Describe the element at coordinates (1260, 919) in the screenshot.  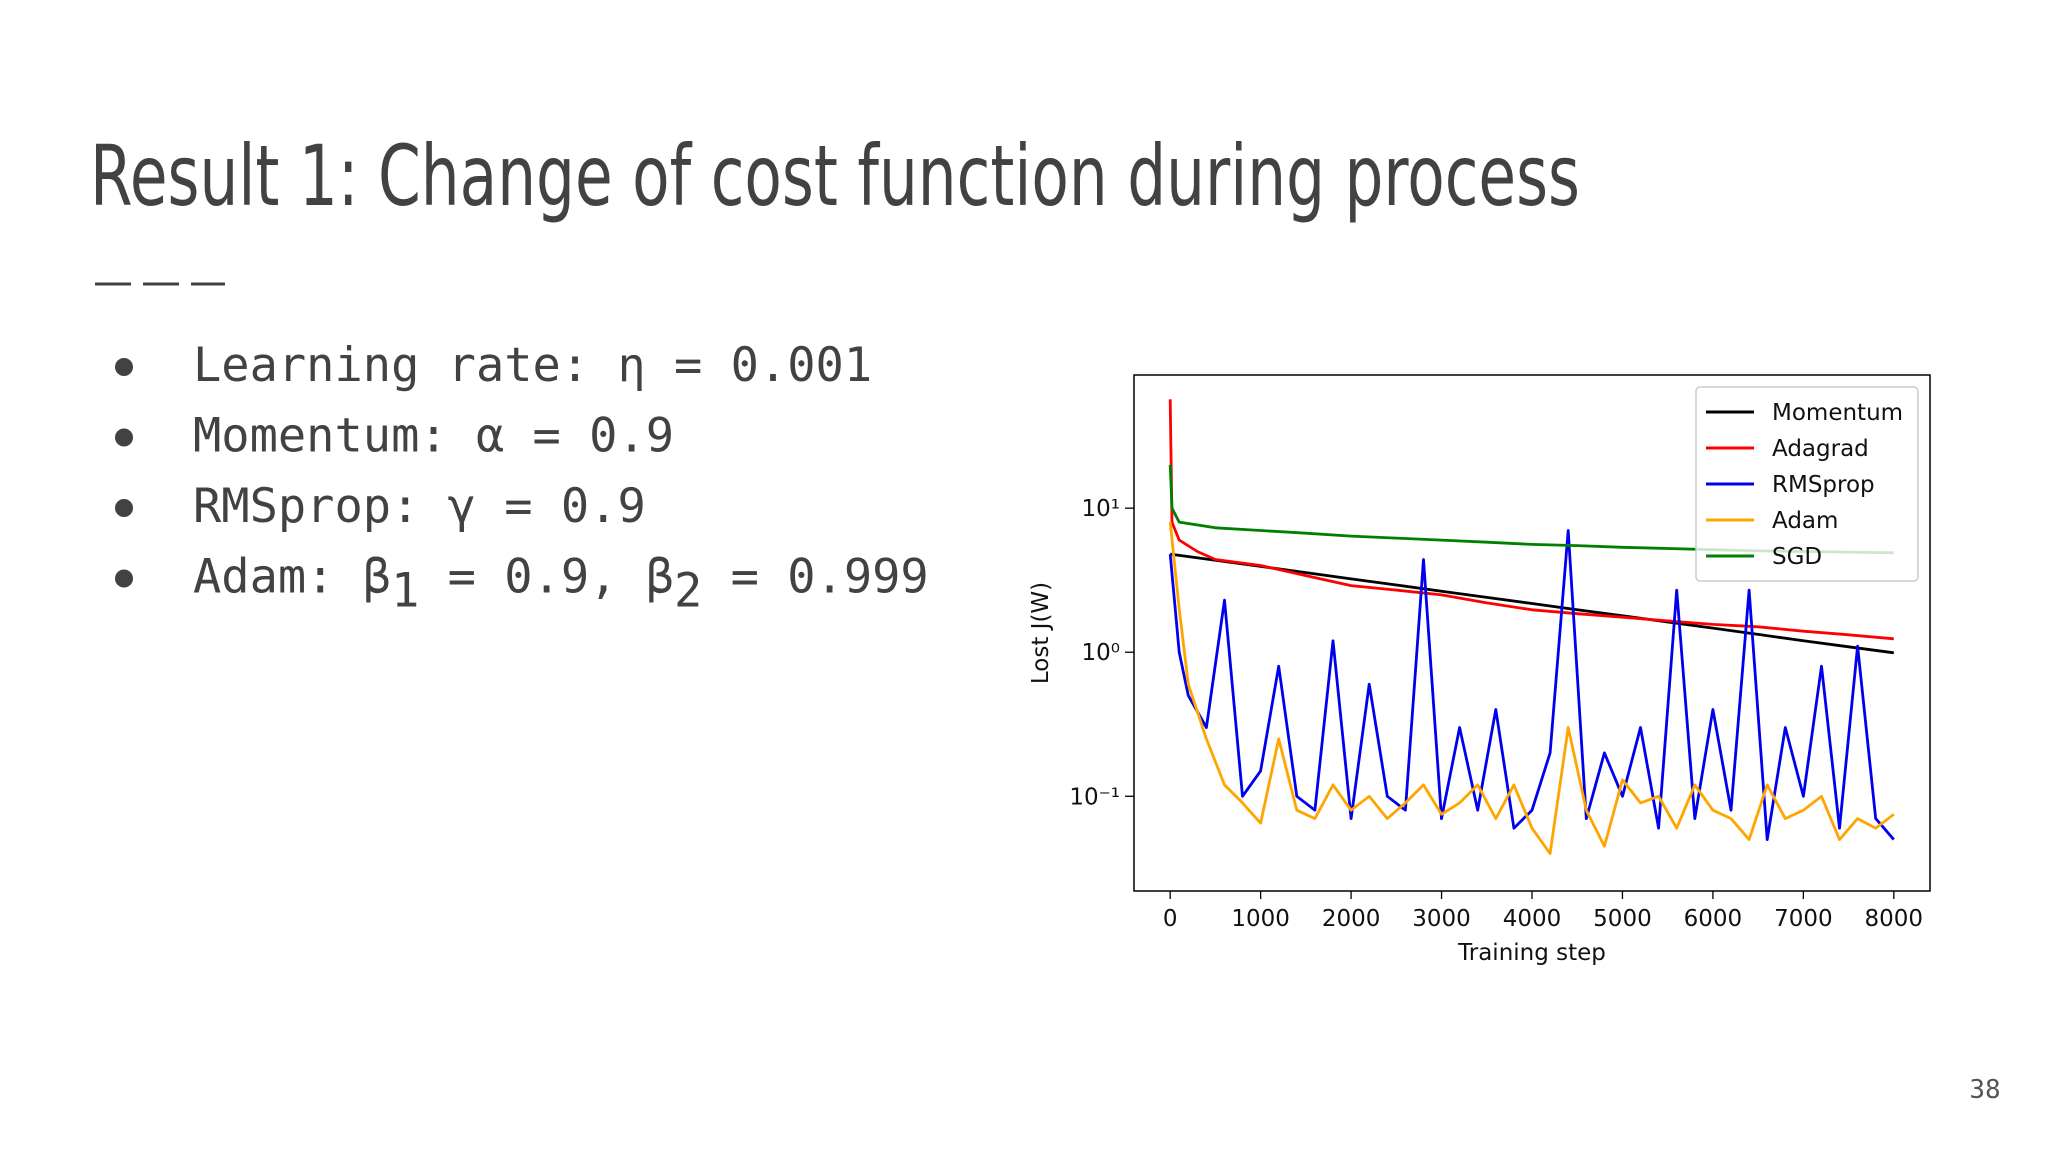
I see `x-tick-label: 1000` at that location.